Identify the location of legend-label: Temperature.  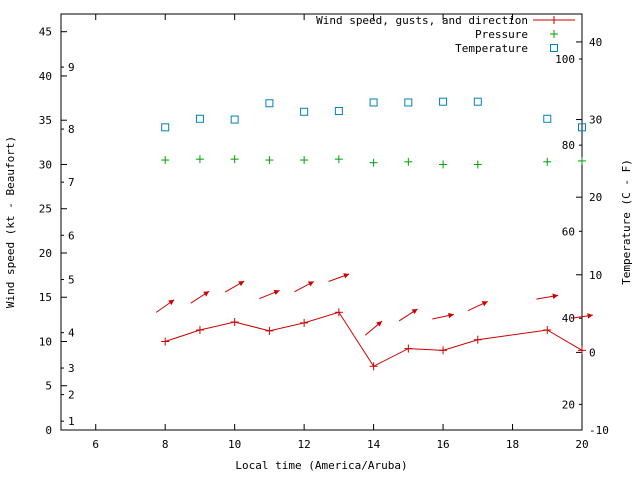
(491, 48).